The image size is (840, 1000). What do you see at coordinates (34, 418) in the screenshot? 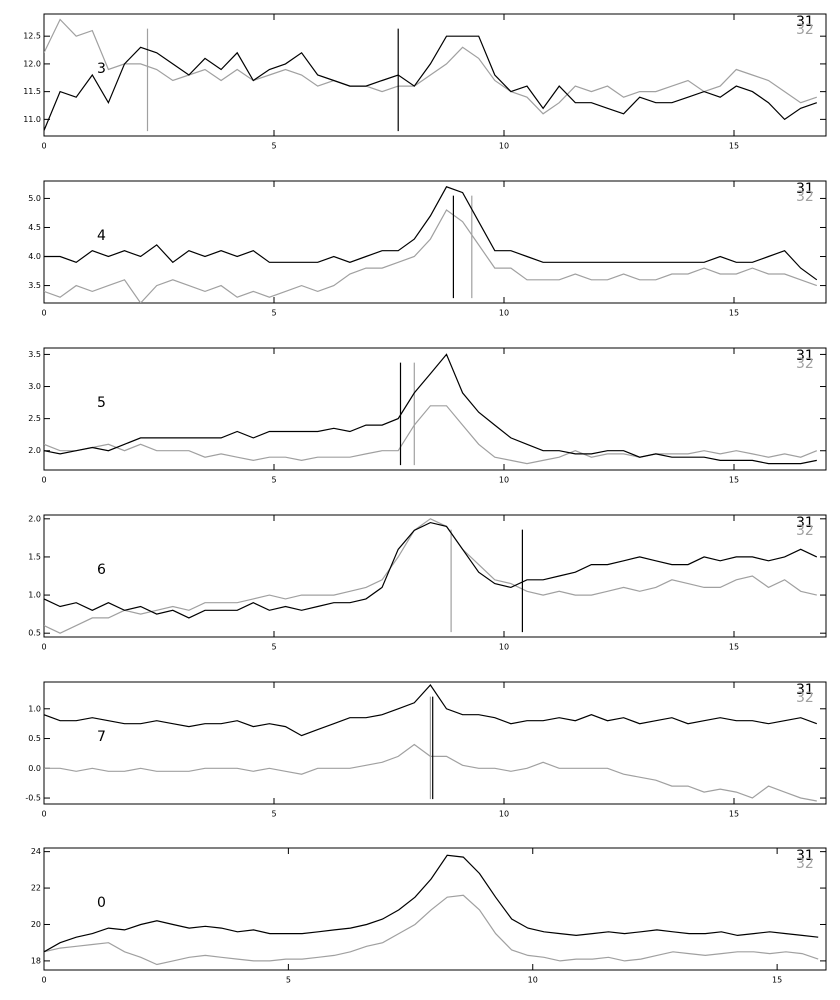
I see `y-tick-label: 2.5` at bounding box center [34, 418].